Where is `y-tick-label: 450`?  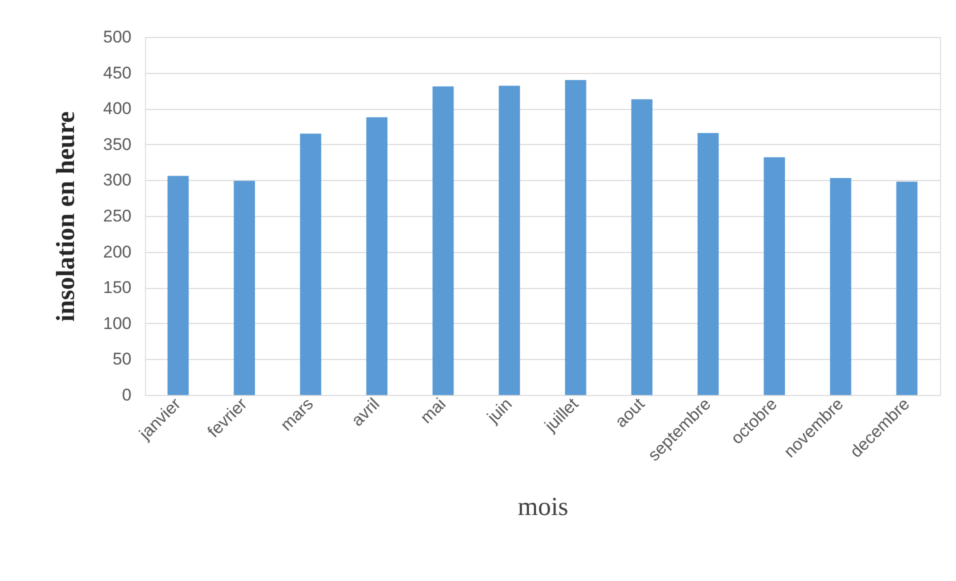
y-tick-label: 450 is located at coordinates (117, 72).